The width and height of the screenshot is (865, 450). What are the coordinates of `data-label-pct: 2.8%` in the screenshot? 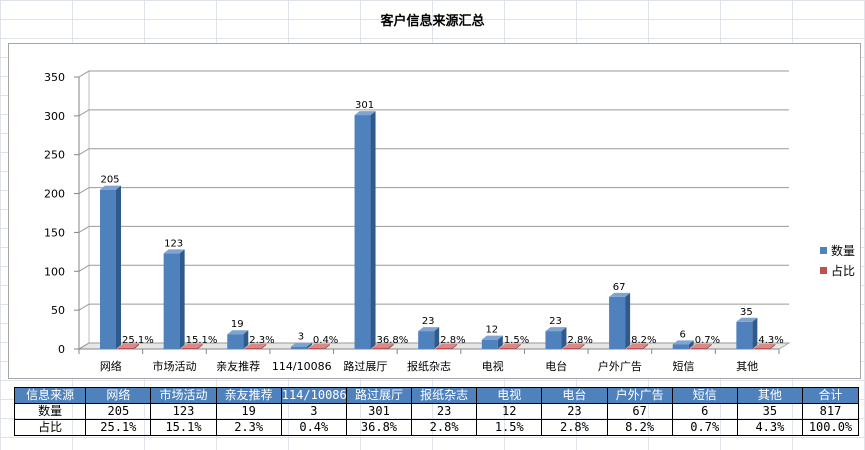 It's located at (452, 340).